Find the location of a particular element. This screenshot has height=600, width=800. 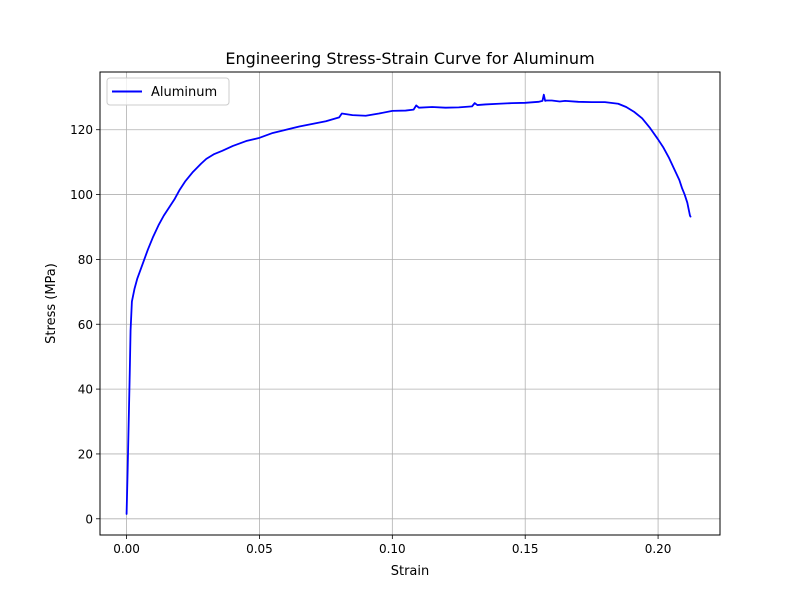

y-axis-label: Stress (MPa) is located at coordinates (51, 303).